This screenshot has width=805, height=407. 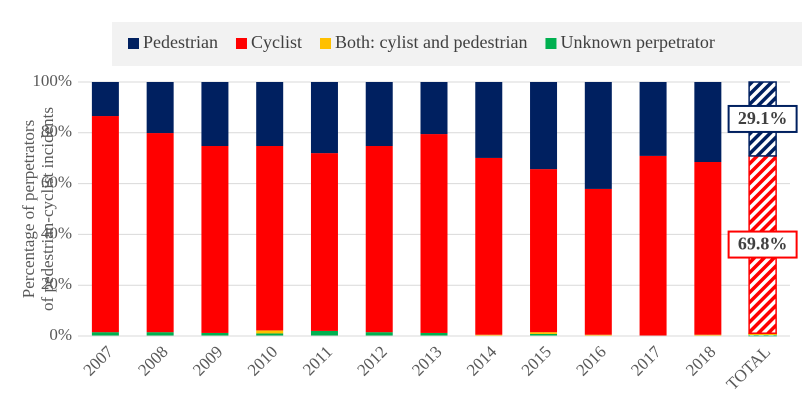 I want to click on y-axis-label: Percentage of perpetrators, so click(x=28, y=209).